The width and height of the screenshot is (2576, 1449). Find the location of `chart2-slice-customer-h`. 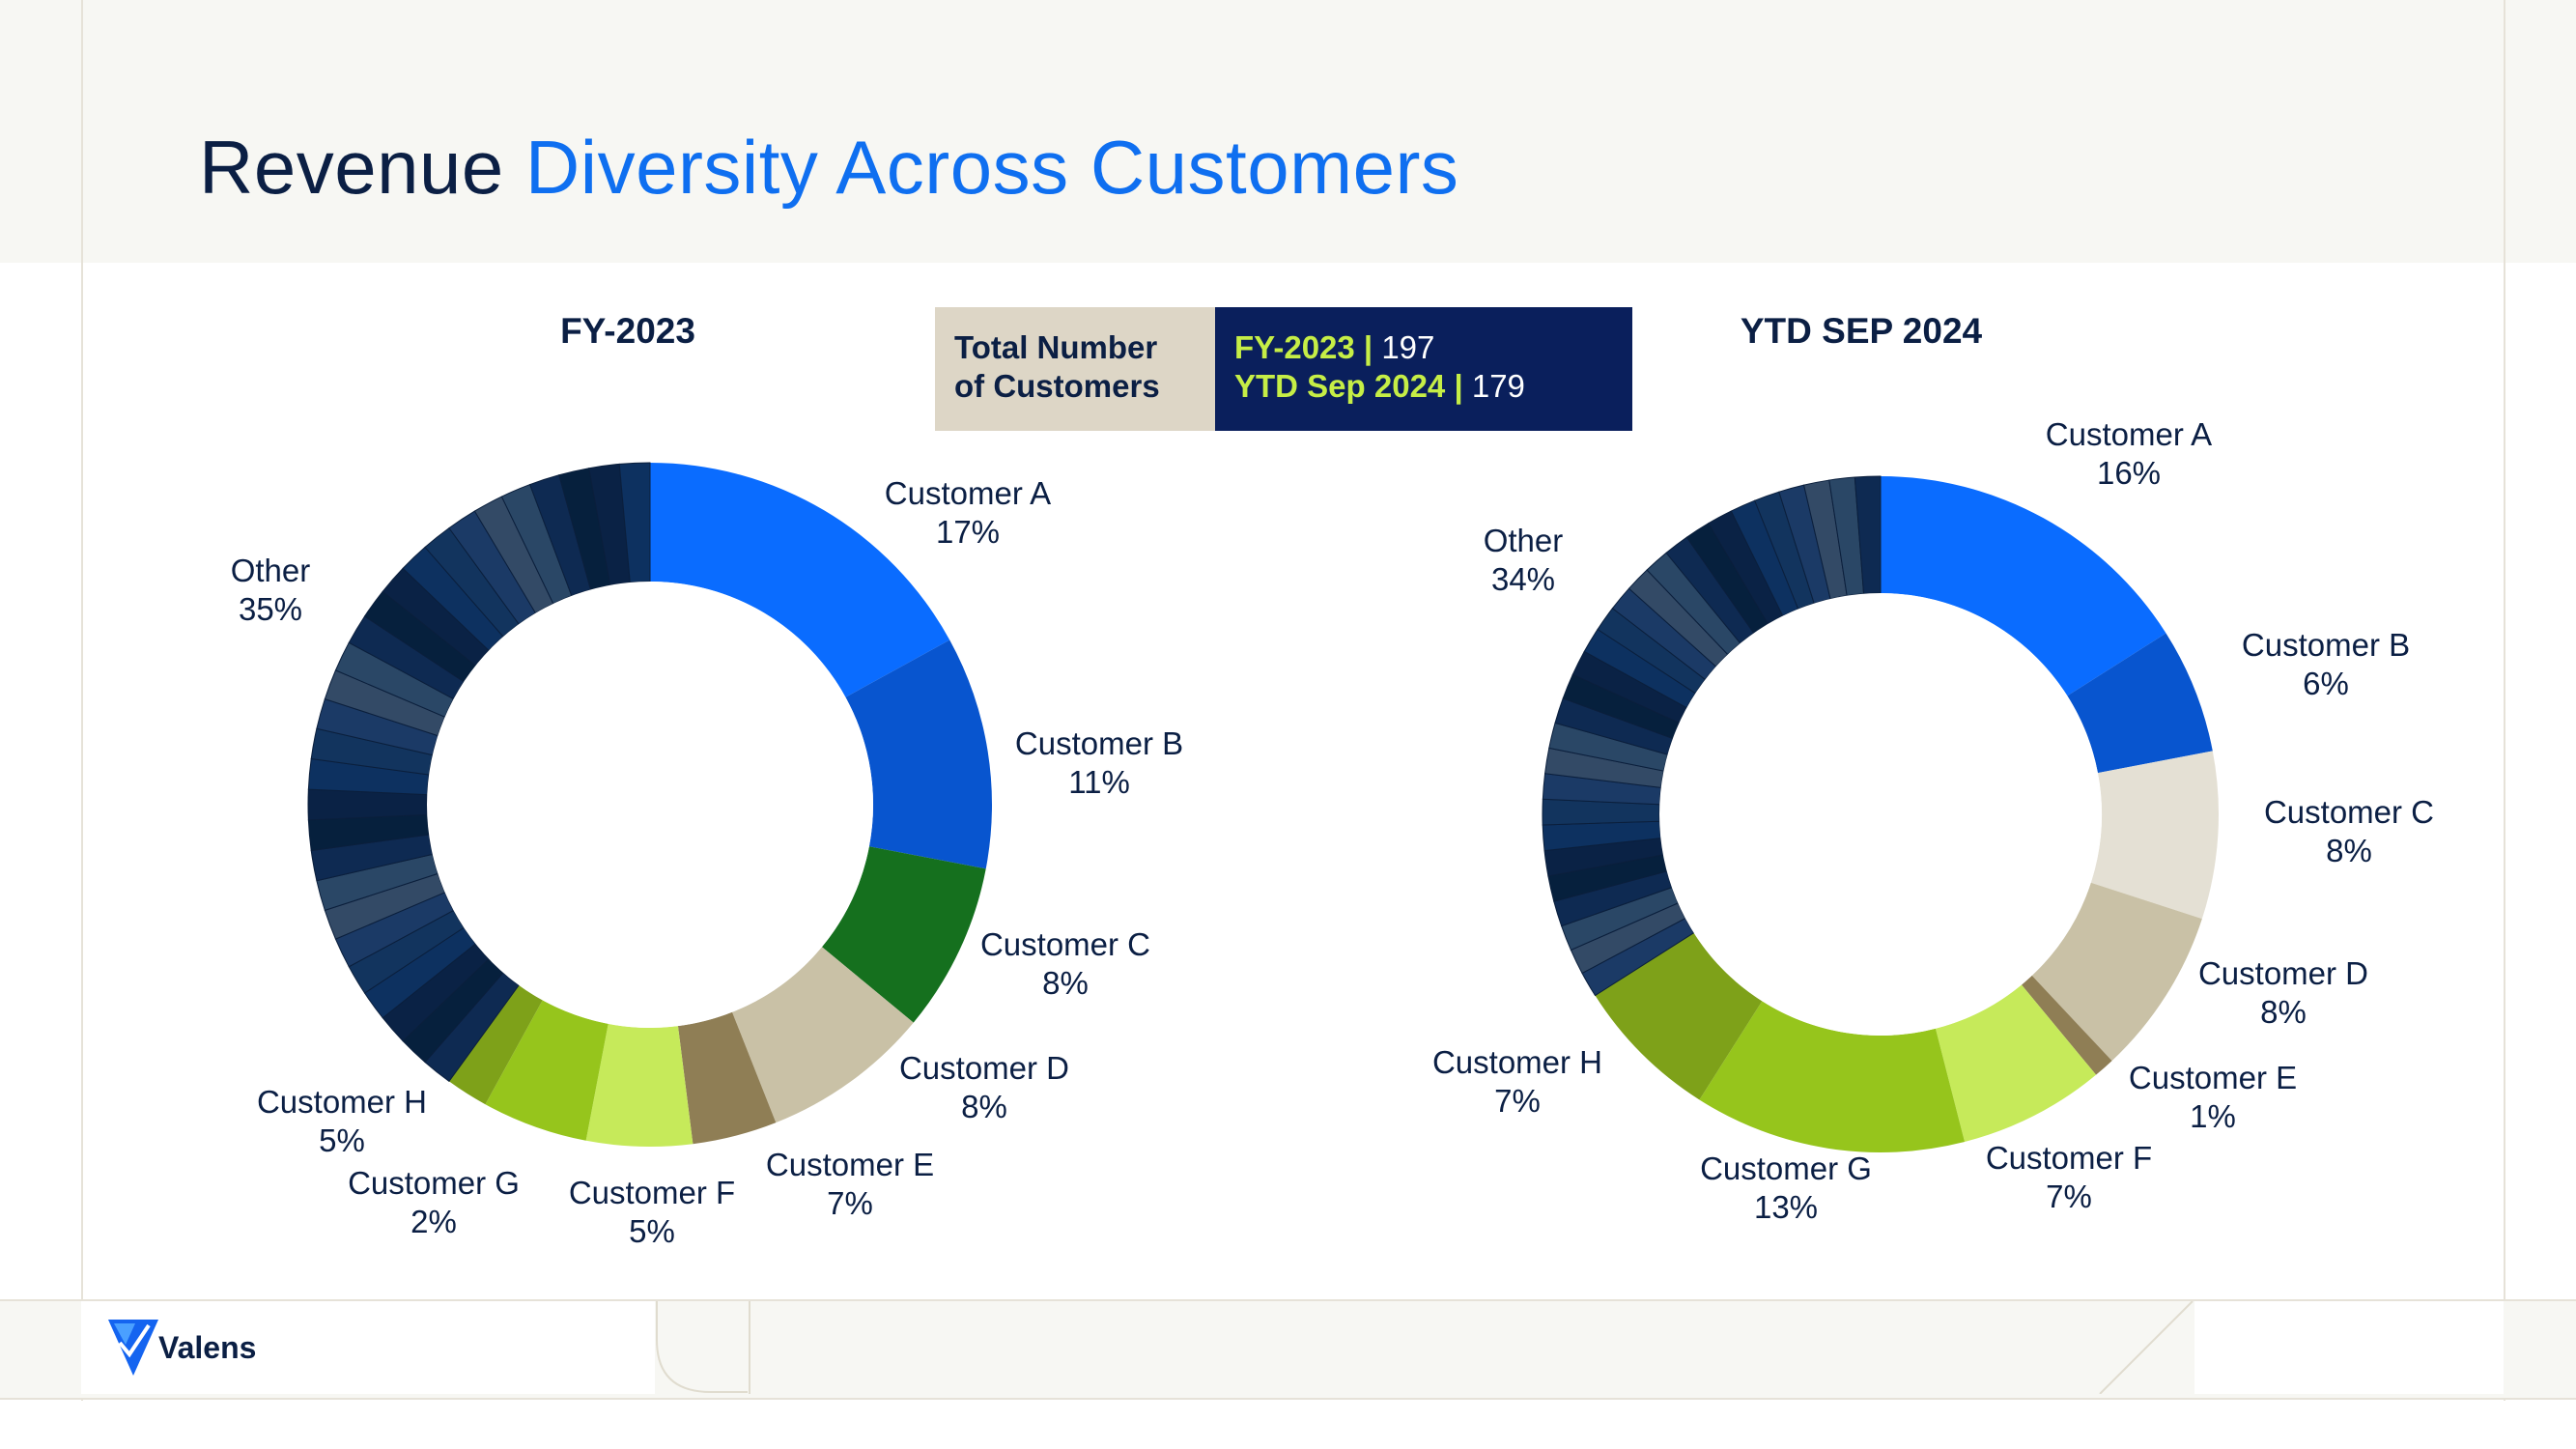

chart2-slice-customer-h is located at coordinates (1679, 1016).